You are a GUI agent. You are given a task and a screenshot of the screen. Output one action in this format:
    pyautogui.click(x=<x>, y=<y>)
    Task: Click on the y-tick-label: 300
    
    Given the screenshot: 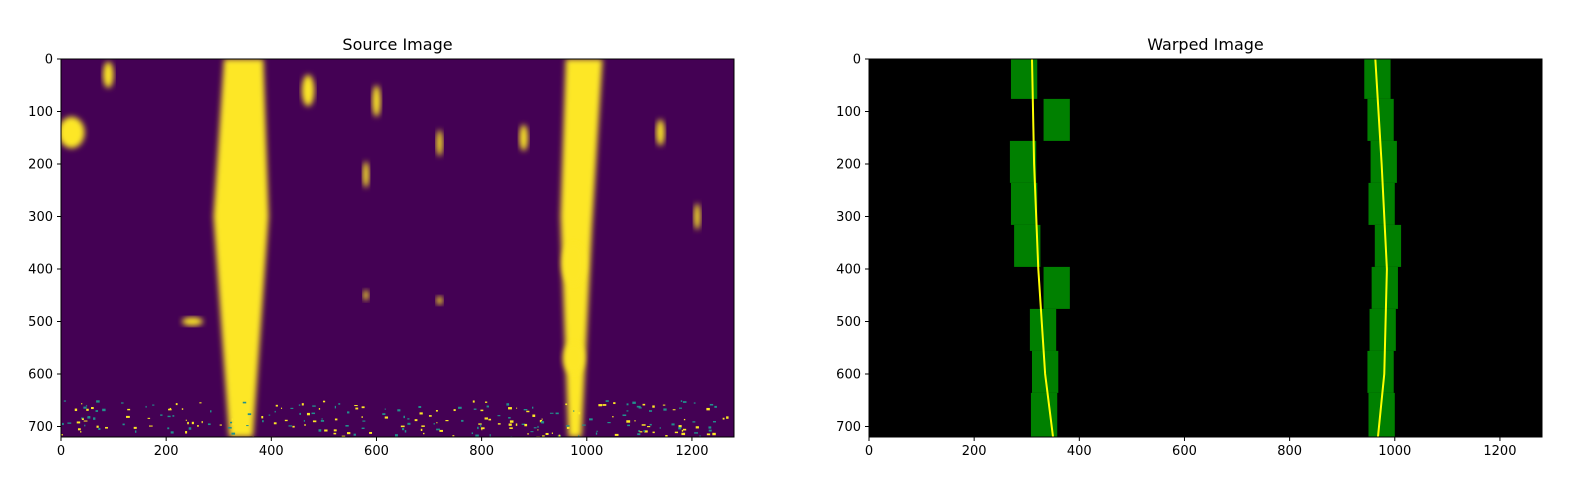 What is the action you would take?
    pyautogui.click(x=848, y=217)
    